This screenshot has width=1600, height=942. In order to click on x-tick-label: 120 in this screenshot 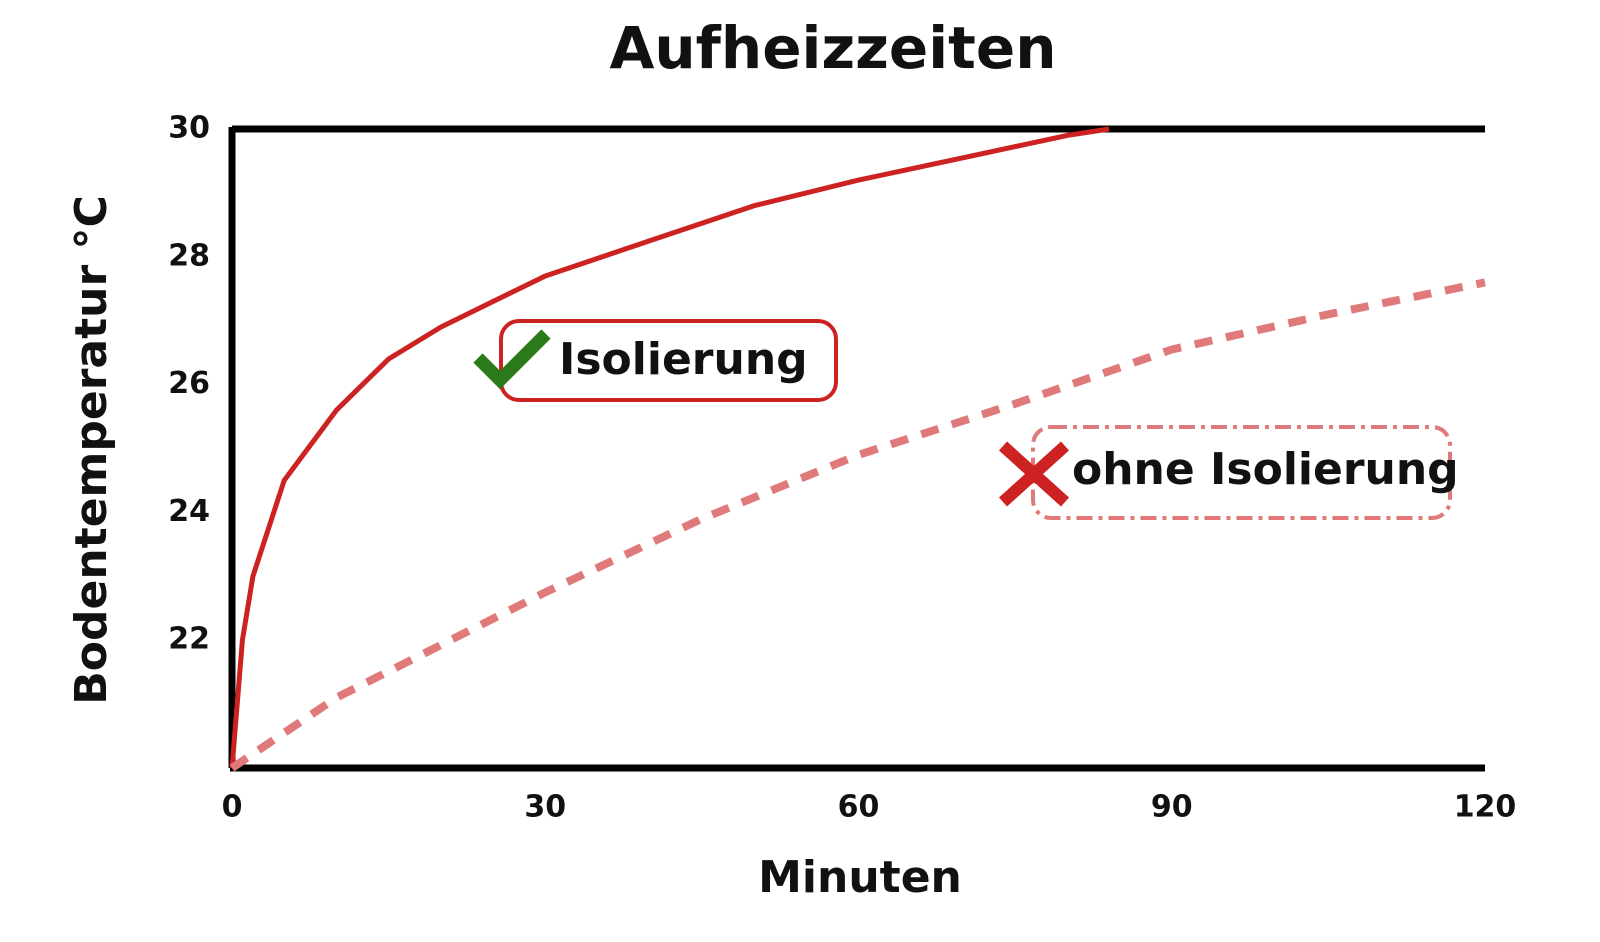, I will do `click(1485, 807)`.